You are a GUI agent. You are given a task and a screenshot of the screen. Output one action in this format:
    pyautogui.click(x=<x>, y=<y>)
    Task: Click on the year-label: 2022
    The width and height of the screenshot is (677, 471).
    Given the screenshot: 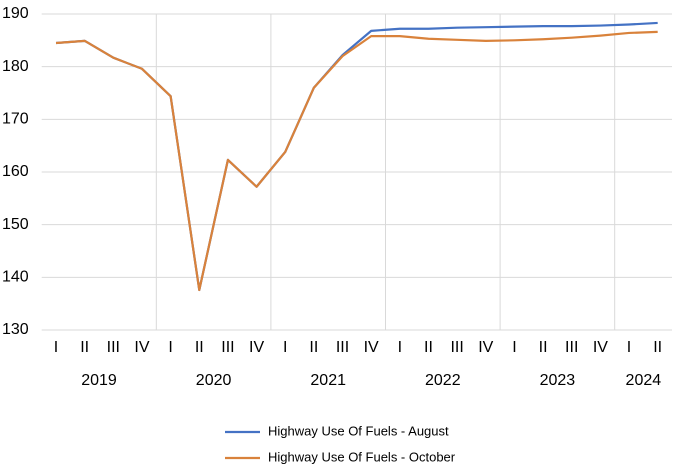 What is the action you would take?
    pyautogui.click(x=443, y=380)
    